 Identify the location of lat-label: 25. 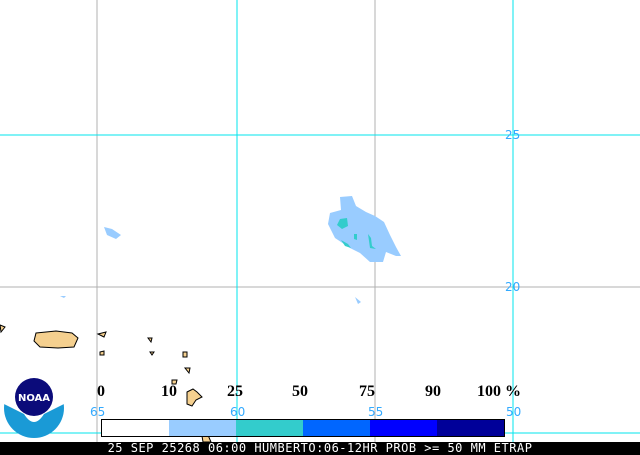
(512, 135).